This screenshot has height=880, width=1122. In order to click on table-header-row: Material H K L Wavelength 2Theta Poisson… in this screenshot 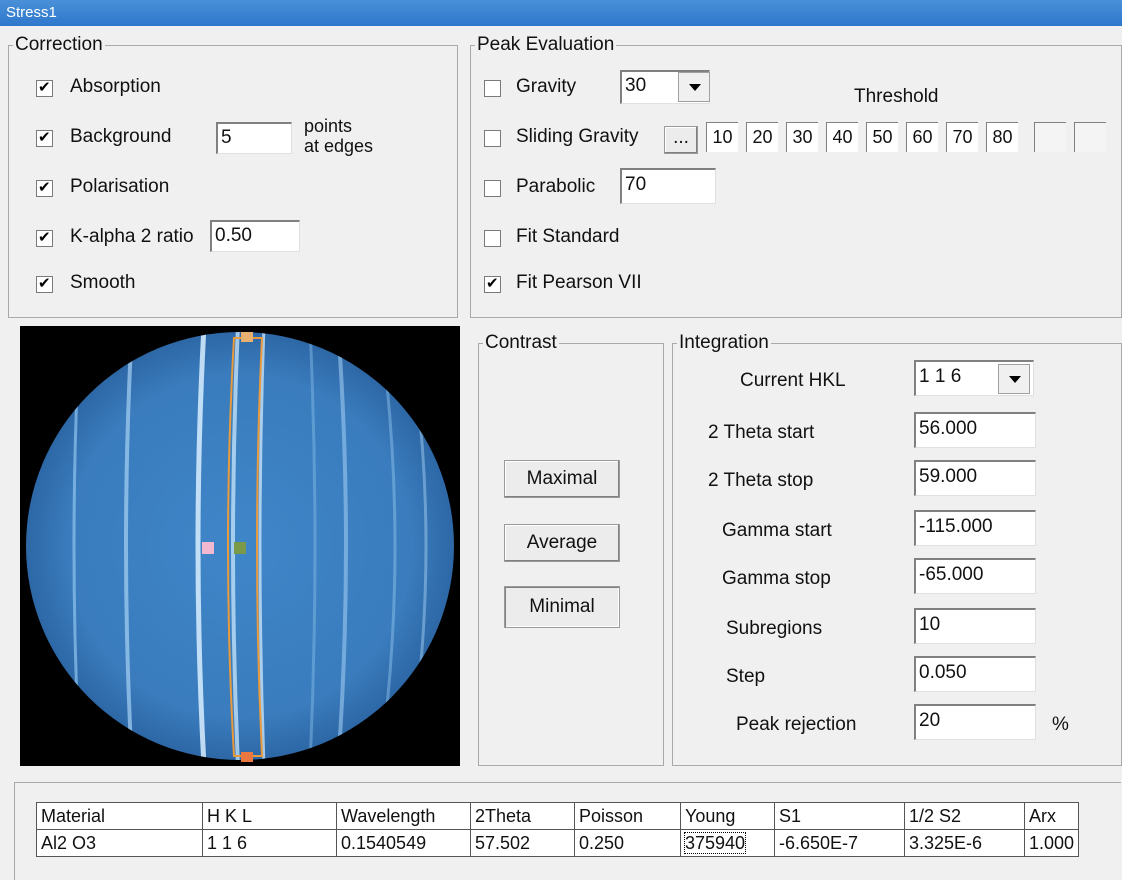, I will do `click(558, 816)`.